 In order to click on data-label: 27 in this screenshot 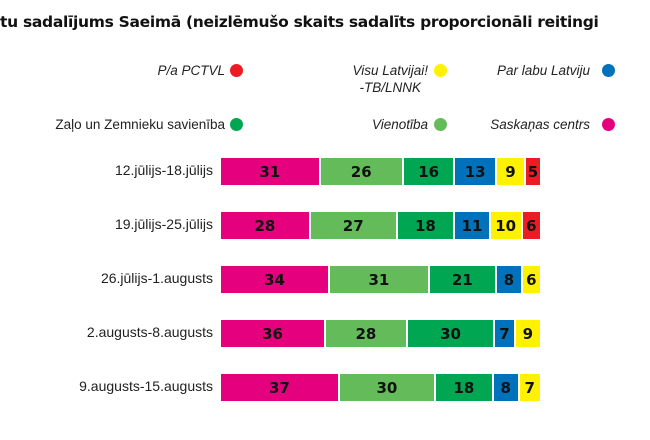, I will do `click(353, 225)`.